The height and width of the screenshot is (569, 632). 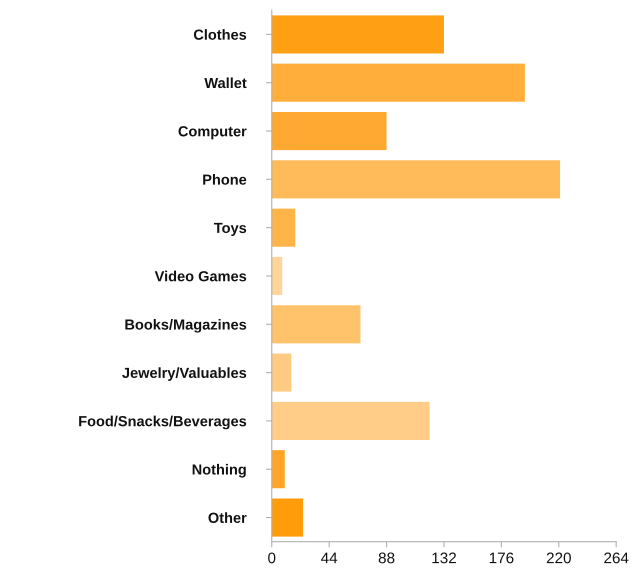 I want to click on y-tick-label: Phone, so click(x=224, y=179).